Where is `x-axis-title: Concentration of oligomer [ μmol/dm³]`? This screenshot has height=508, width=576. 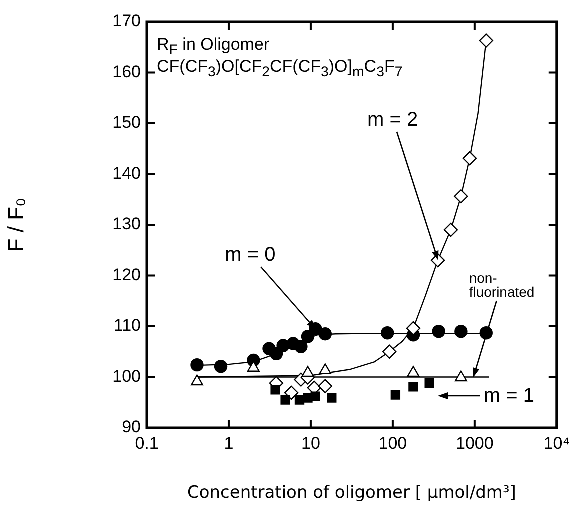
x-axis-title: Concentration of oligomer [ μmol/dm³] is located at coordinates (351, 493).